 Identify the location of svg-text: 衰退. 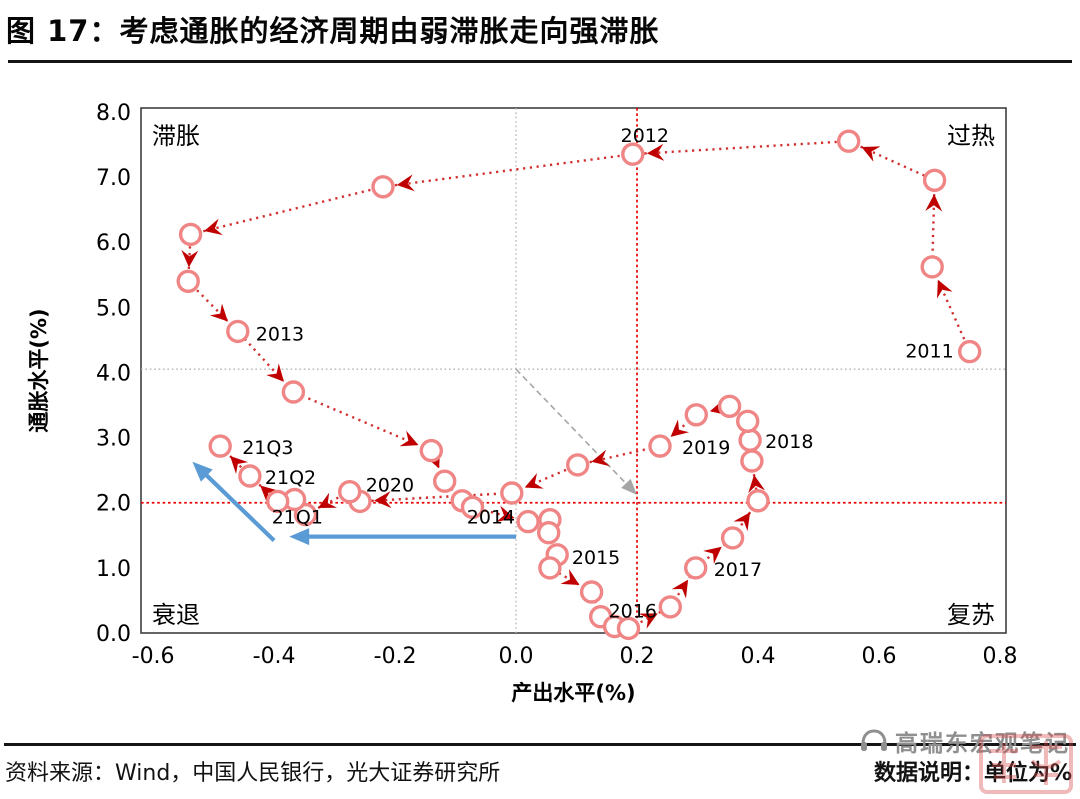
(176, 615).